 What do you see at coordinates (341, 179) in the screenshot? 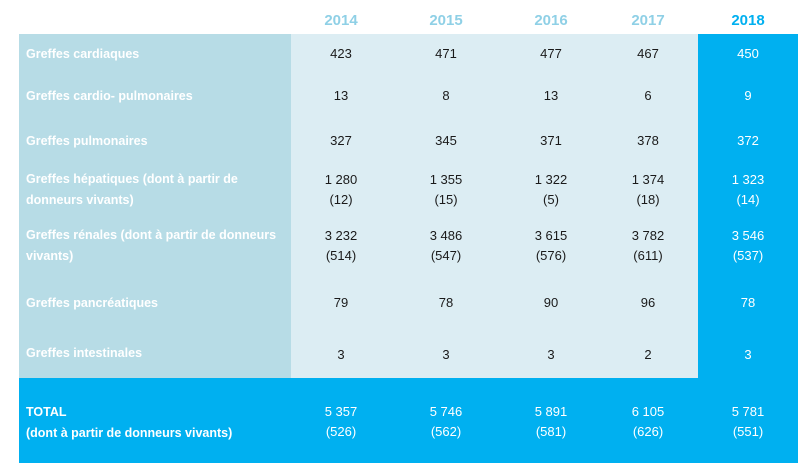
I see `cell-value: 1 280` at bounding box center [341, 179].